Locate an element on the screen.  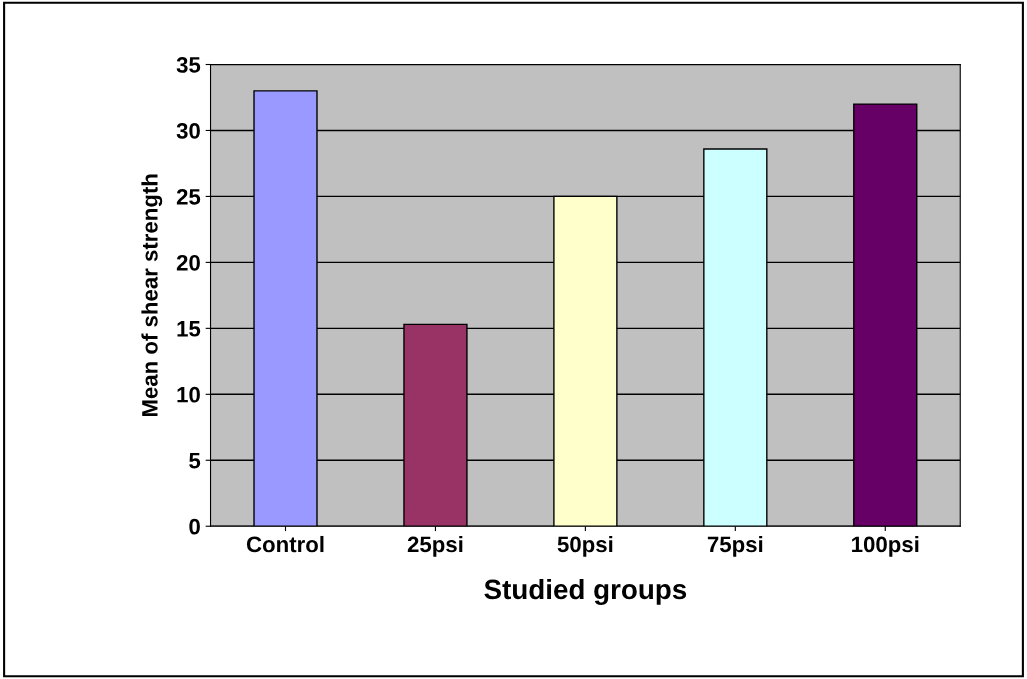
y-tick-label: 0 is located at coordinates (194, 526).